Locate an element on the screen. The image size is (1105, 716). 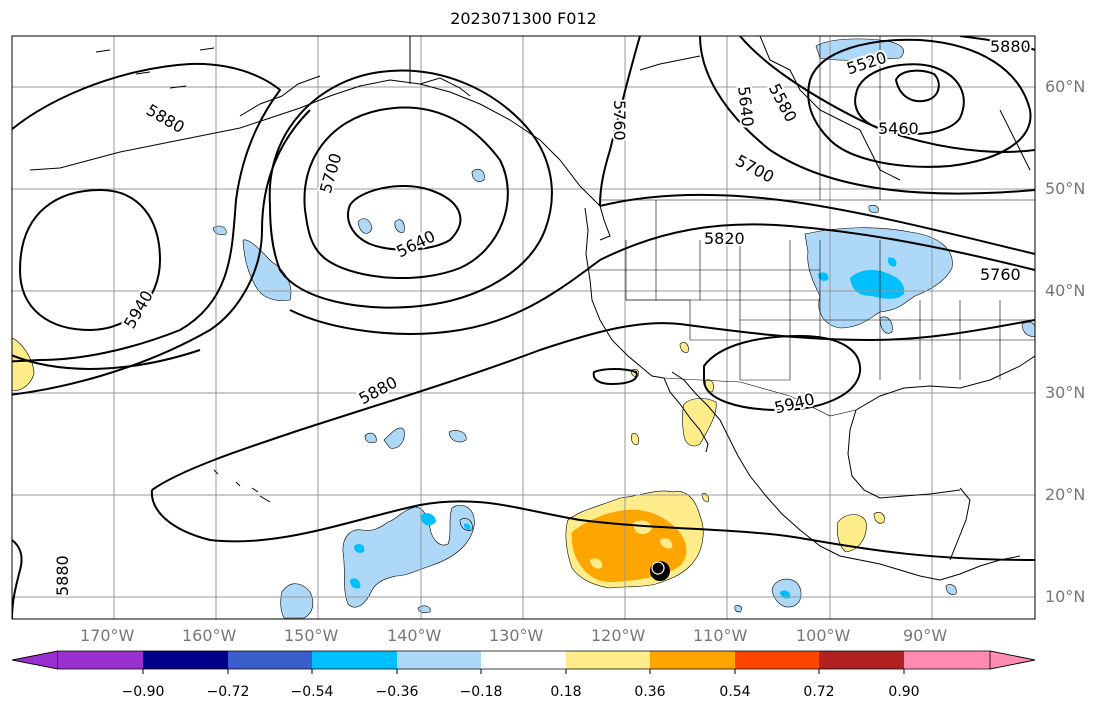
lon-label: 160°W is located at coordinates (209, 635).